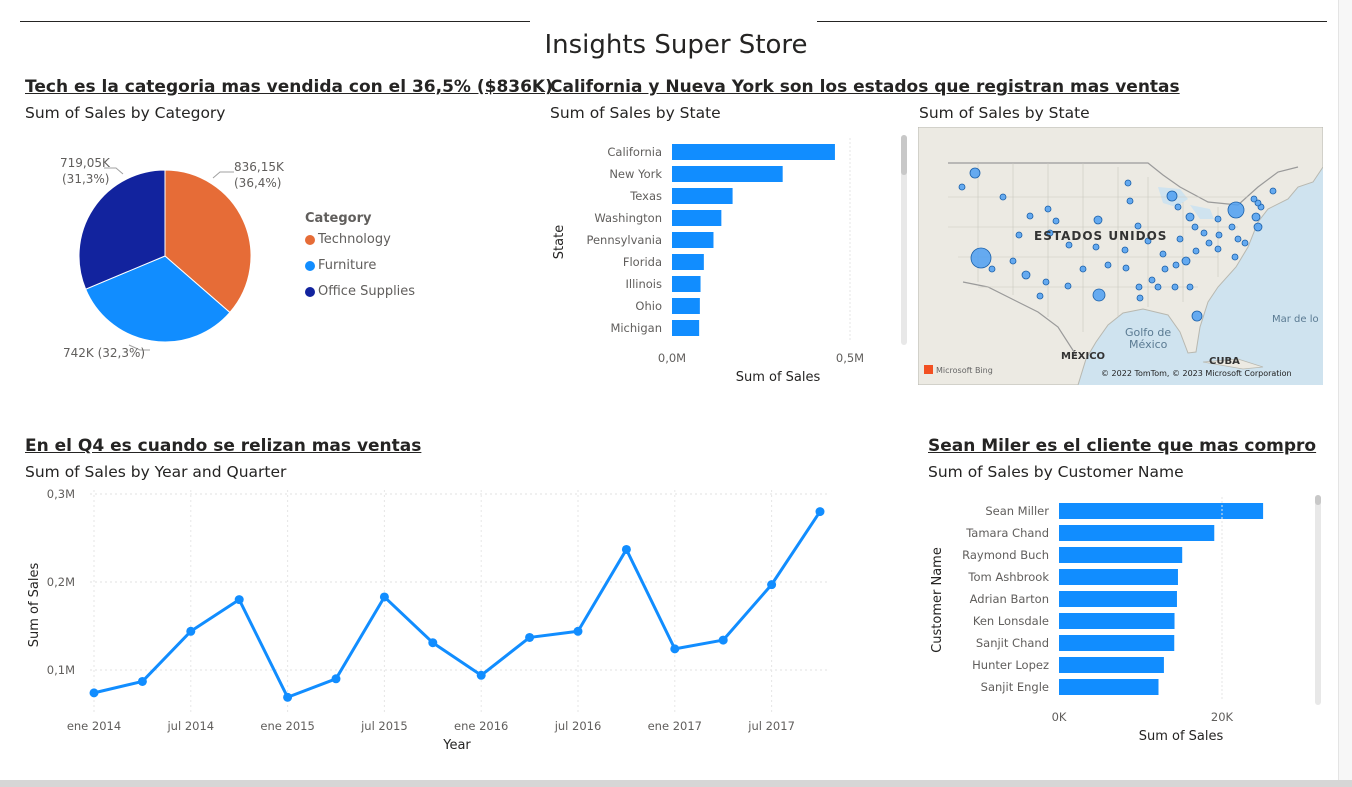 This screenshot has width=1352, height=787. What do you see at coordinates (142, 681) in the screenshot?
I see `line-point-2014-q2` at bounding box center [142, 681].